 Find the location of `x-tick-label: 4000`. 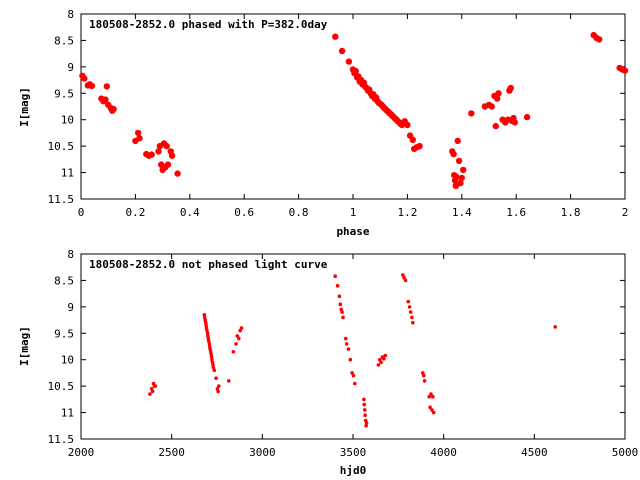

x-tick-label: 4000 is located at coordinates (443, 452).